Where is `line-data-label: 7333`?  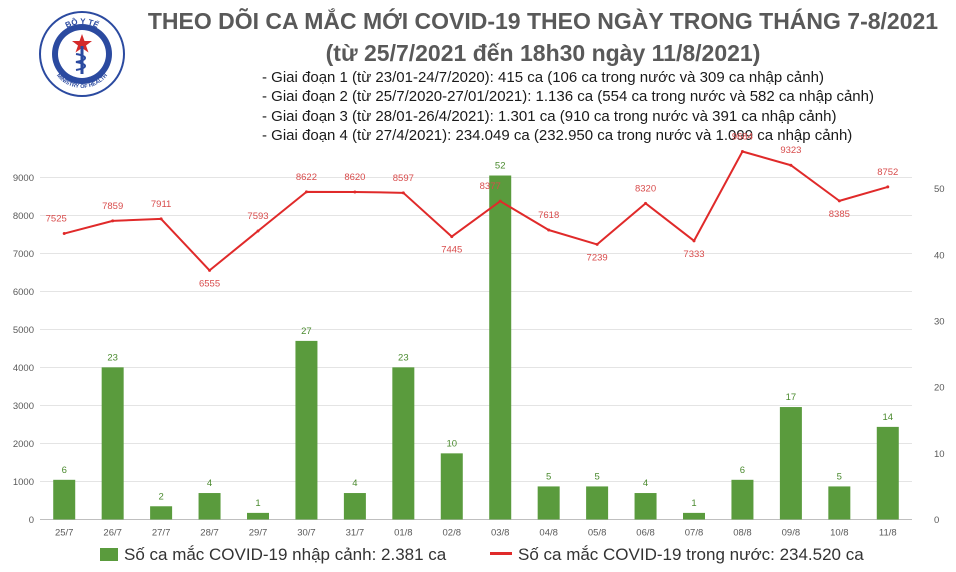
line-data-label: 7333 is located at coordinates (693, 254).